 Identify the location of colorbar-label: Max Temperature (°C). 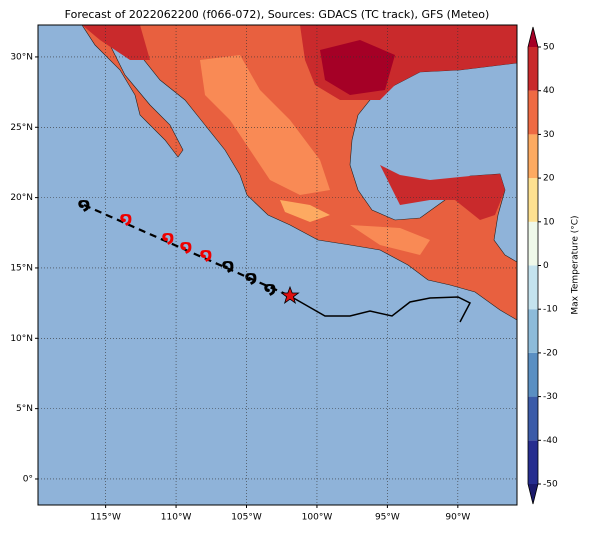
(576, 264).